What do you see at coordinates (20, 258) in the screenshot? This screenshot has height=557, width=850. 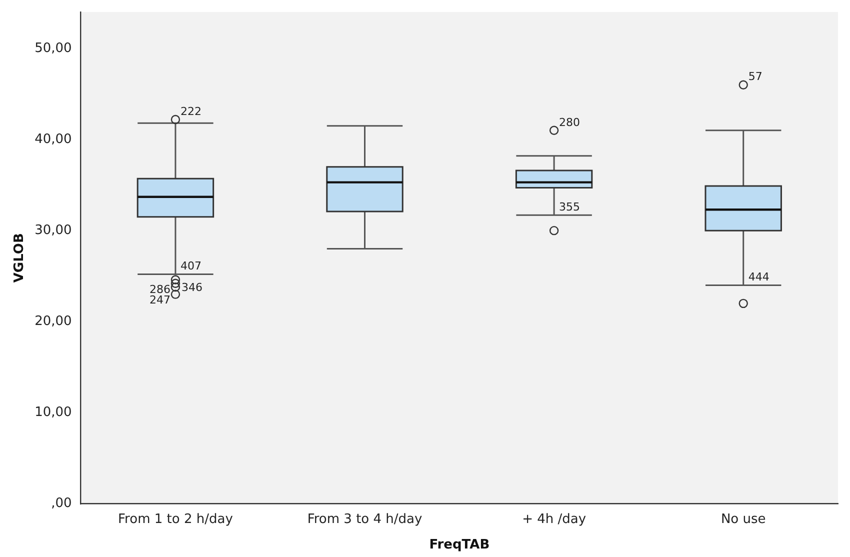 I see `y-axis-title: VGLOB` at bounding box center [20, 258].